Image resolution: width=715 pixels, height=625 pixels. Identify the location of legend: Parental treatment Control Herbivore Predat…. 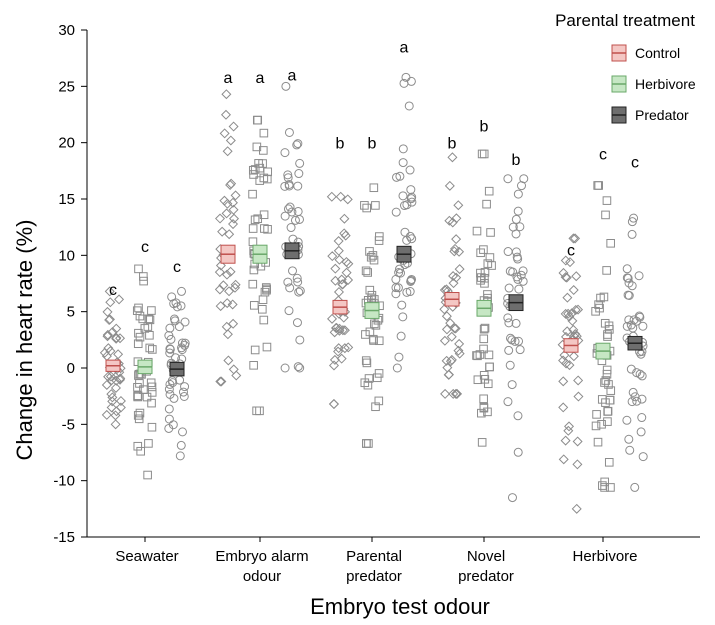
(625, 67).